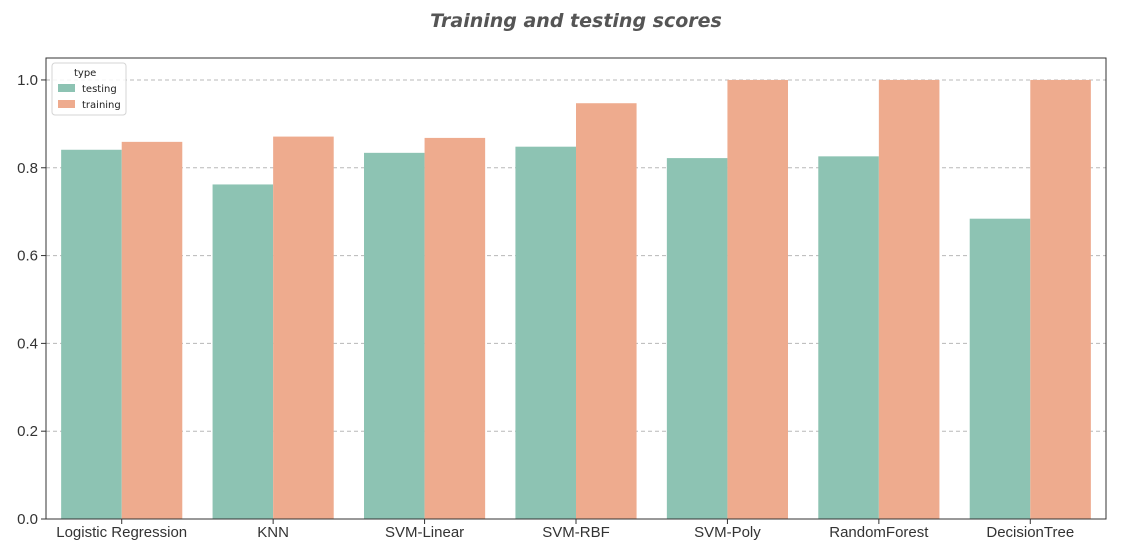 This screenshot has width=1141, height=560. What do you see at coordinates (576, 532) in the screenshot?
I see `x-tick-label: SVM-RBF` at bounding box center [576, 532].